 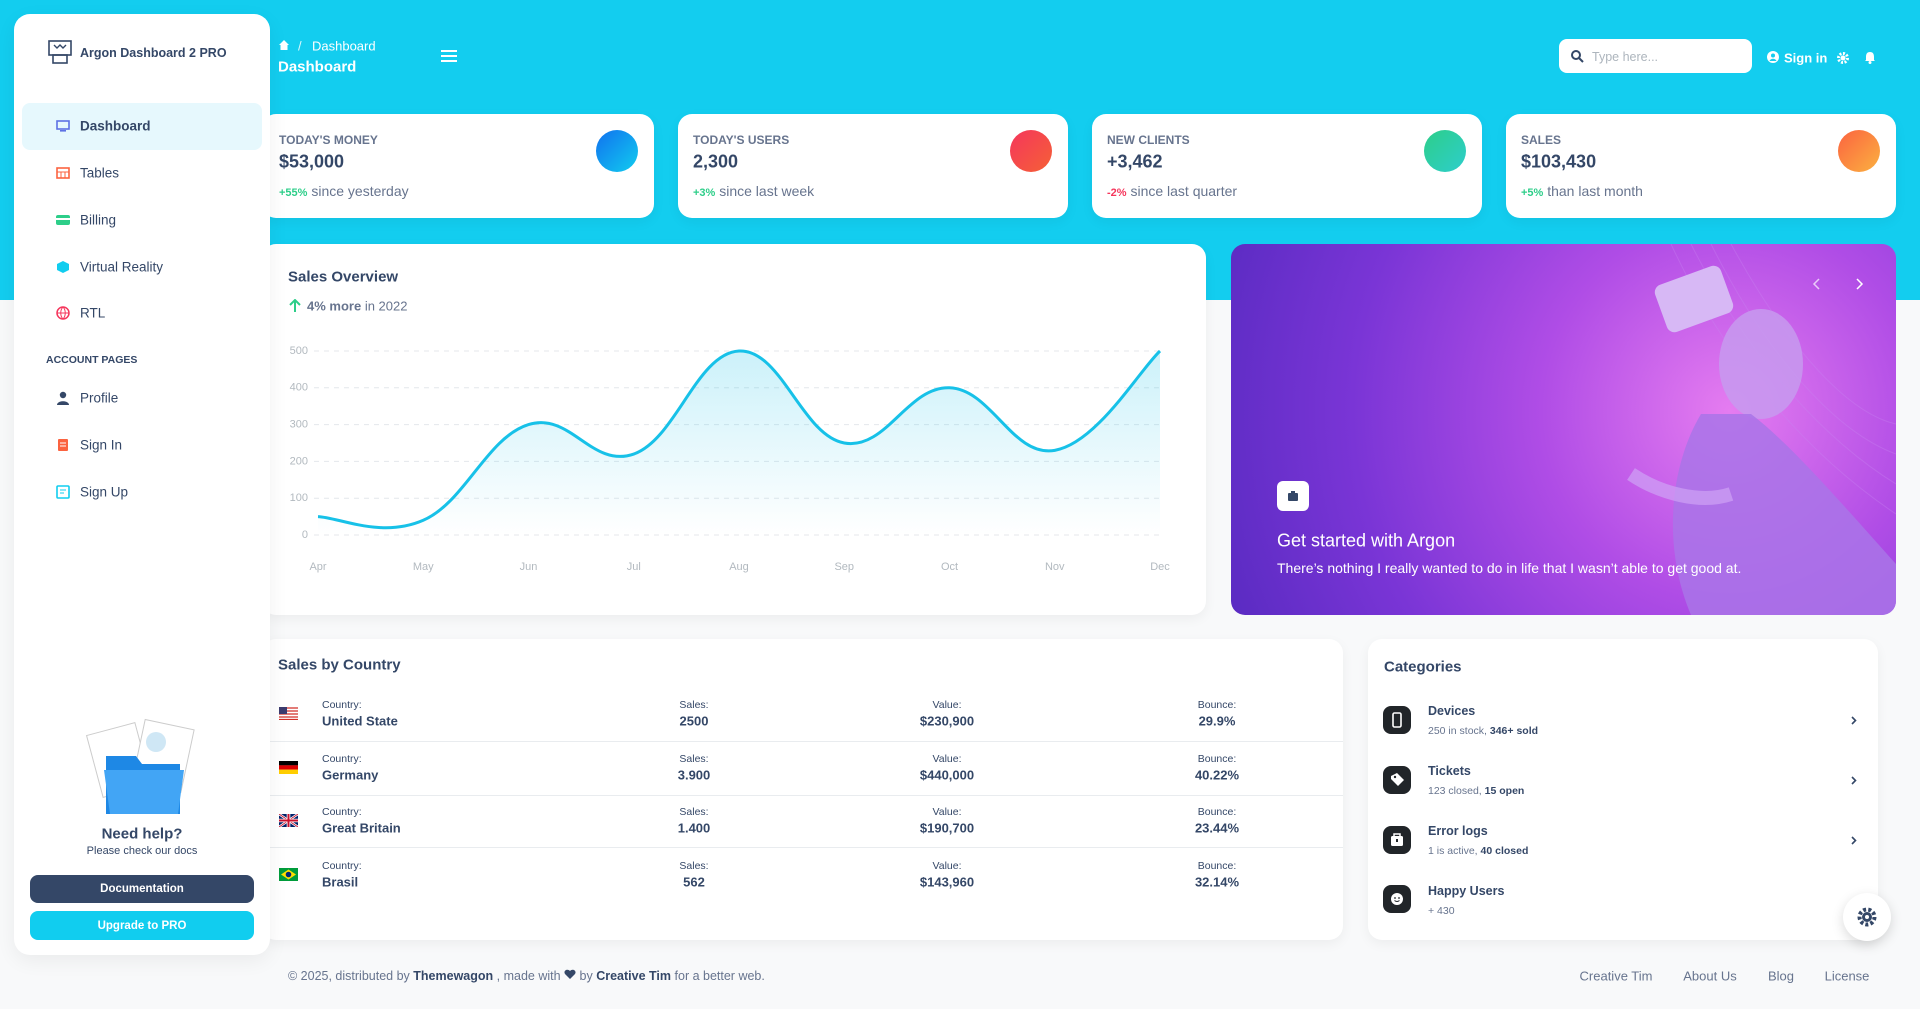 What do you see at coordinates (694, 775) in the screenshot?
I see `sales: 3.900` at bounding box center [694, 775].